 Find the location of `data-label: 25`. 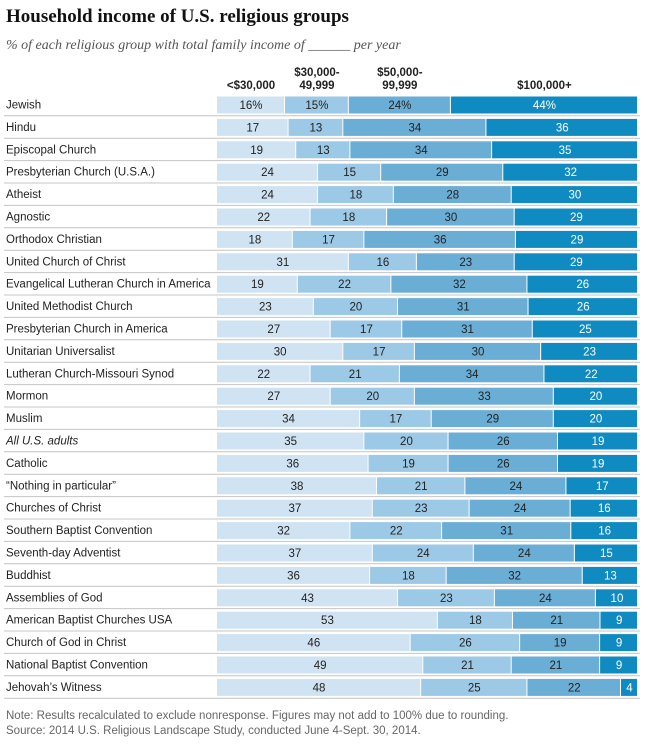

data-label: 25 is located at coordinates (585, 330).